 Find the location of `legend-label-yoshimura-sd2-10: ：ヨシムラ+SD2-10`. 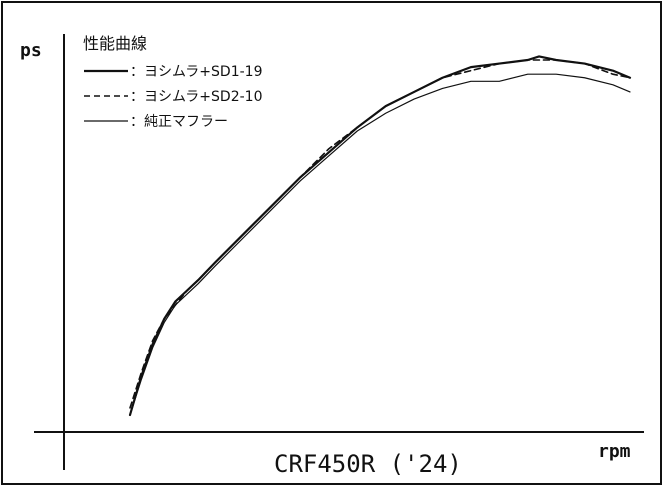

legend-label-yoshimura-sd2-10: ：ヨシムラ+SD2-10 is located at coordinates (196, 97).